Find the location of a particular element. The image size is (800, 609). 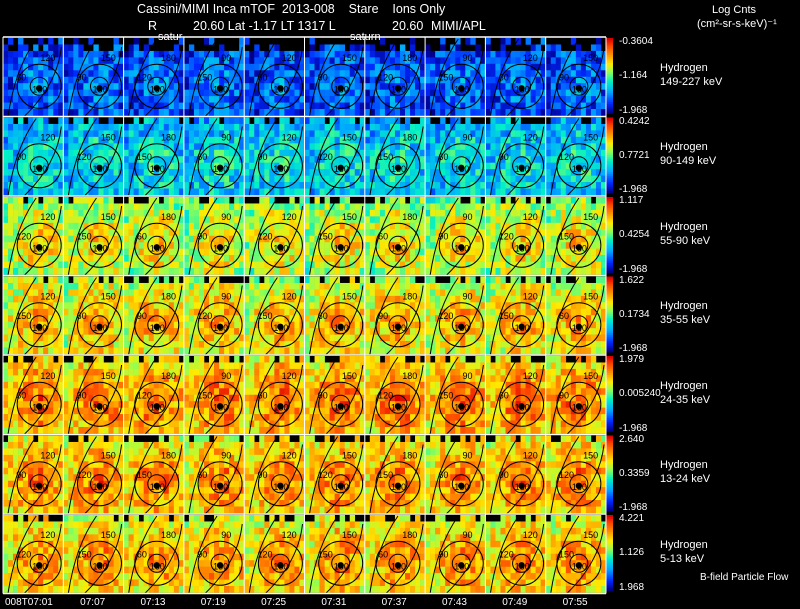

contour-ring is located at coordinates (99, 166).